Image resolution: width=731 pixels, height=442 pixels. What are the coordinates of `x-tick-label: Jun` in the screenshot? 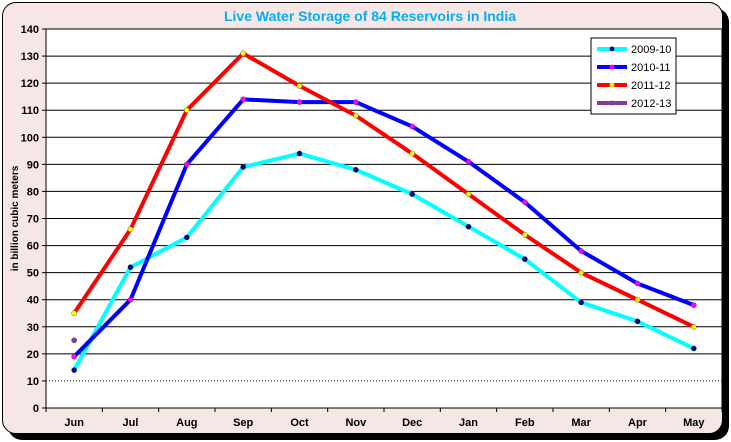 It's located at (74, 423).